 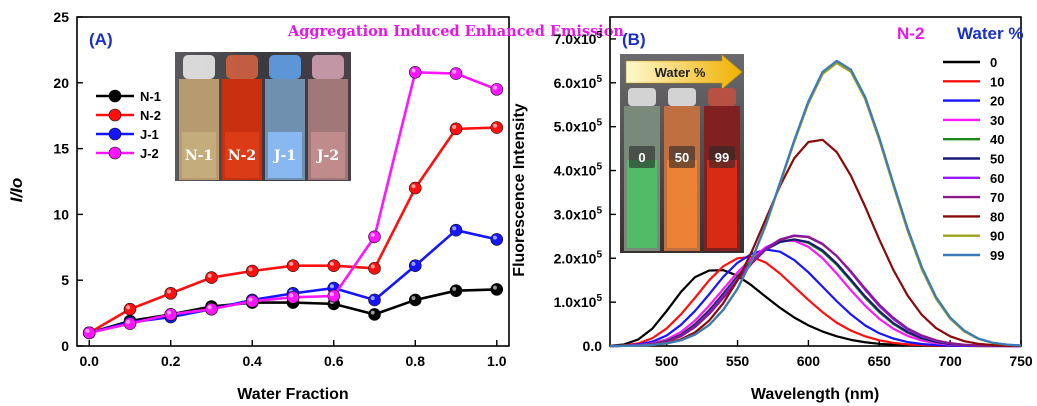 What do you see at coordinates (809, 361) in the screenshot?
I see `x-tick-label-b: 600` at bounding box center [809, 361].